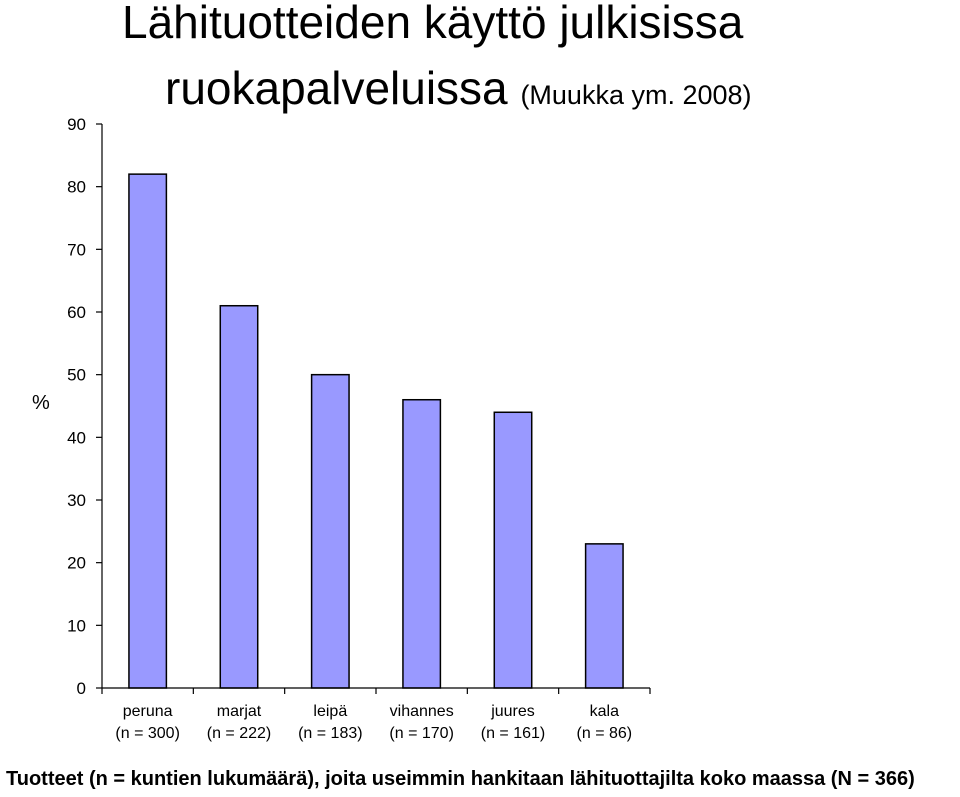 This screenshot has height=797, width=960. Describe the element at coordinates (239, 733) in the screenshot. I see `x-tick-count-label: (n = 222)` at that location.